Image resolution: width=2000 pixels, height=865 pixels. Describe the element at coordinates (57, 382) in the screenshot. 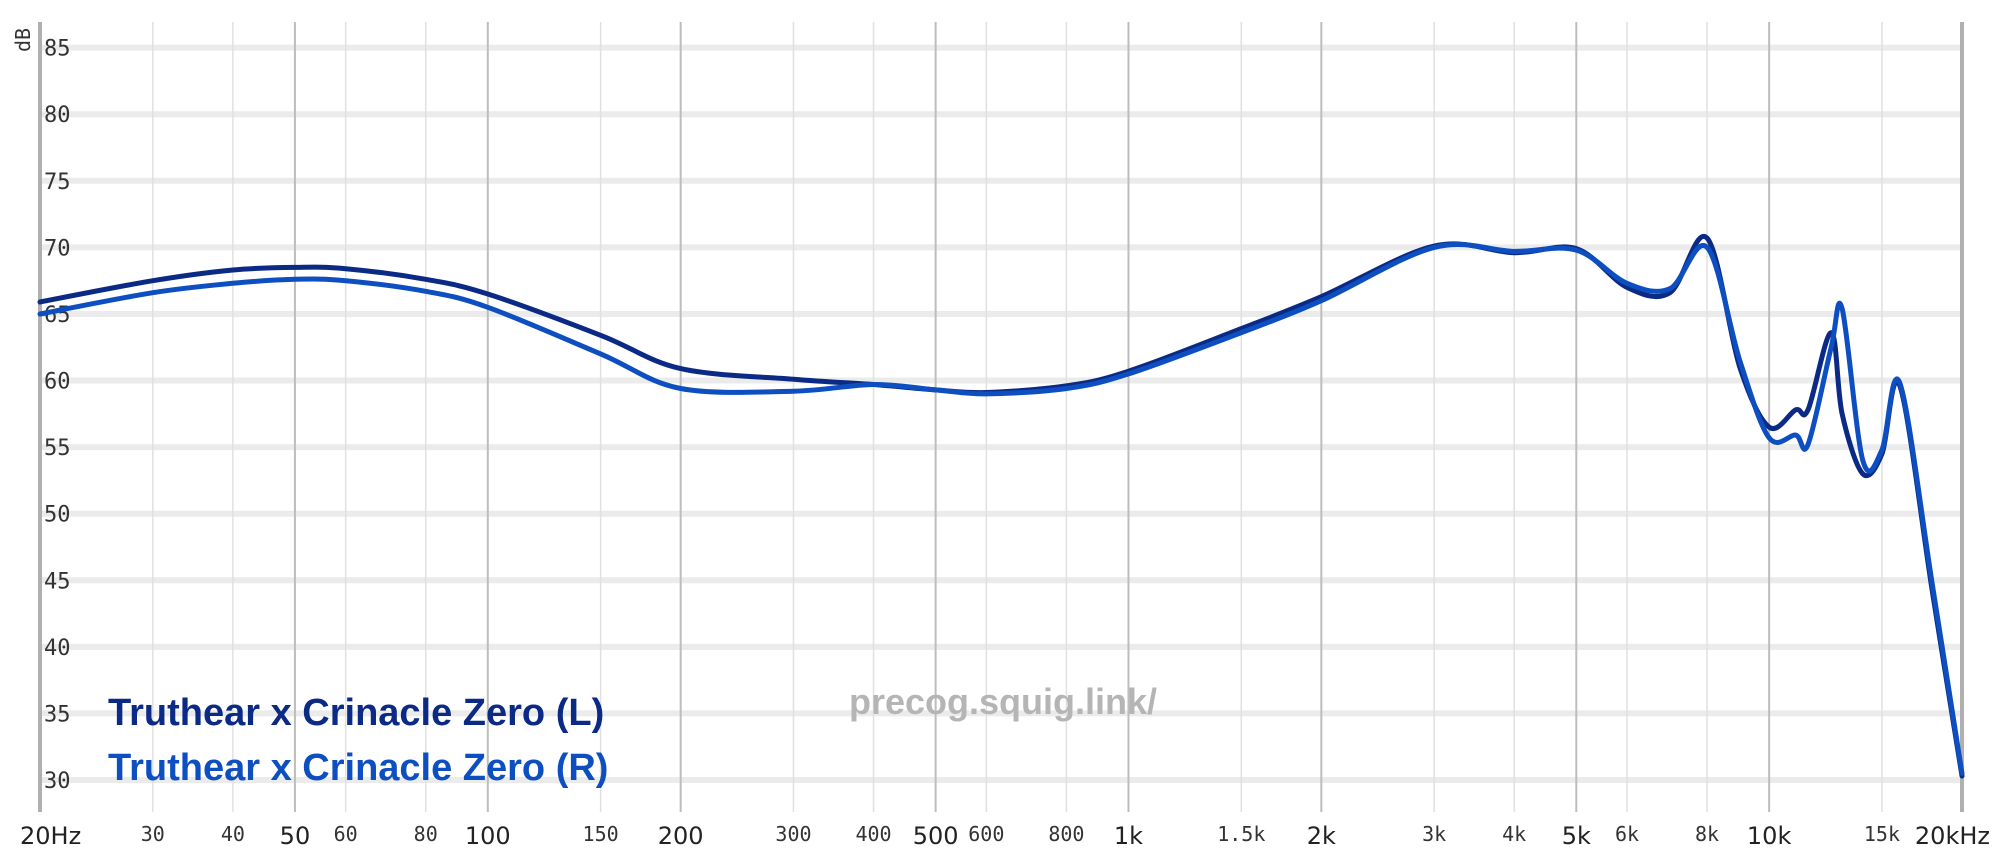

I see `y-tick-label: 60` at that location.